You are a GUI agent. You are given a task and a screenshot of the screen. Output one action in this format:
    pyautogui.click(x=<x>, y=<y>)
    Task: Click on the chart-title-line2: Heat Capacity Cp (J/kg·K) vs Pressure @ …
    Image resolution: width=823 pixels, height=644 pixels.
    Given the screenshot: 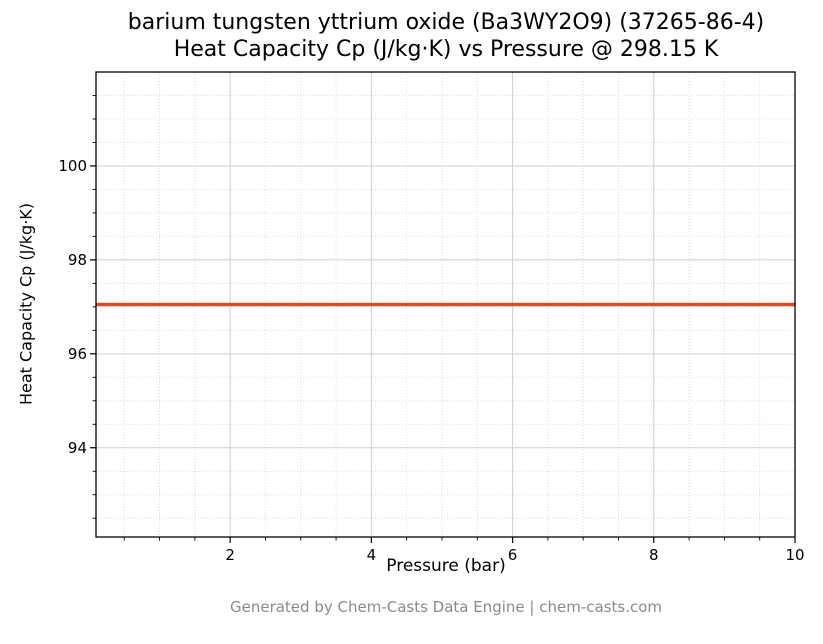 What is the action you would take?
    pyautogui.click(x=446, y=49)
    